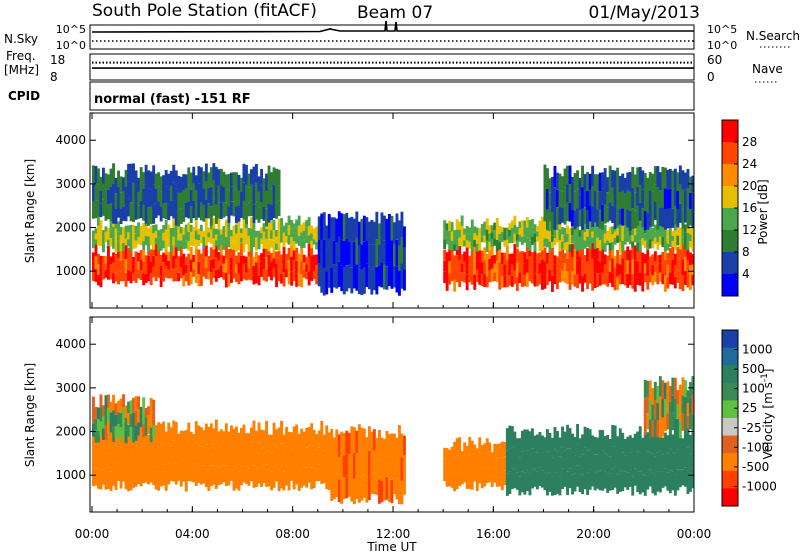 The width and height of the screenshot is (800, 554). I want to click on cpid-text: normal (fast) -151 RF, so click(172, 99).